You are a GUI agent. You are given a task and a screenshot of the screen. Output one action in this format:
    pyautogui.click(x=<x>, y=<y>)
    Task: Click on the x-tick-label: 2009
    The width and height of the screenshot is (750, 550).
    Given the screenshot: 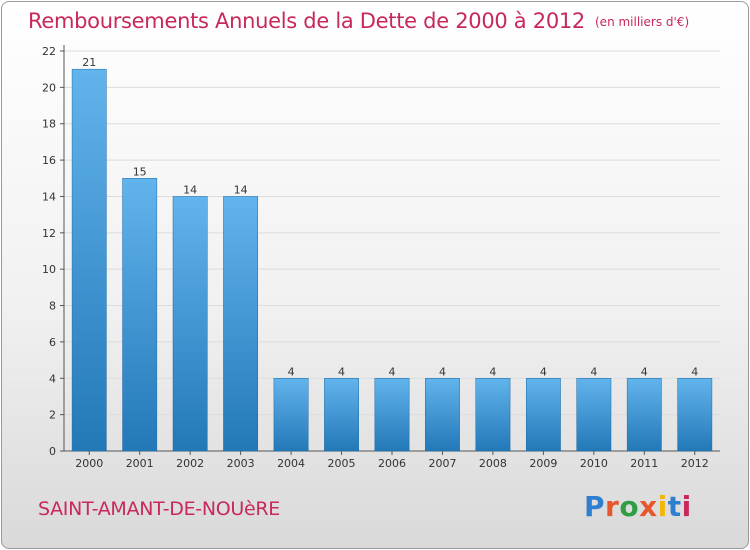 What is the action you would take?
    pyautogui.click(x=543, y=463)
    